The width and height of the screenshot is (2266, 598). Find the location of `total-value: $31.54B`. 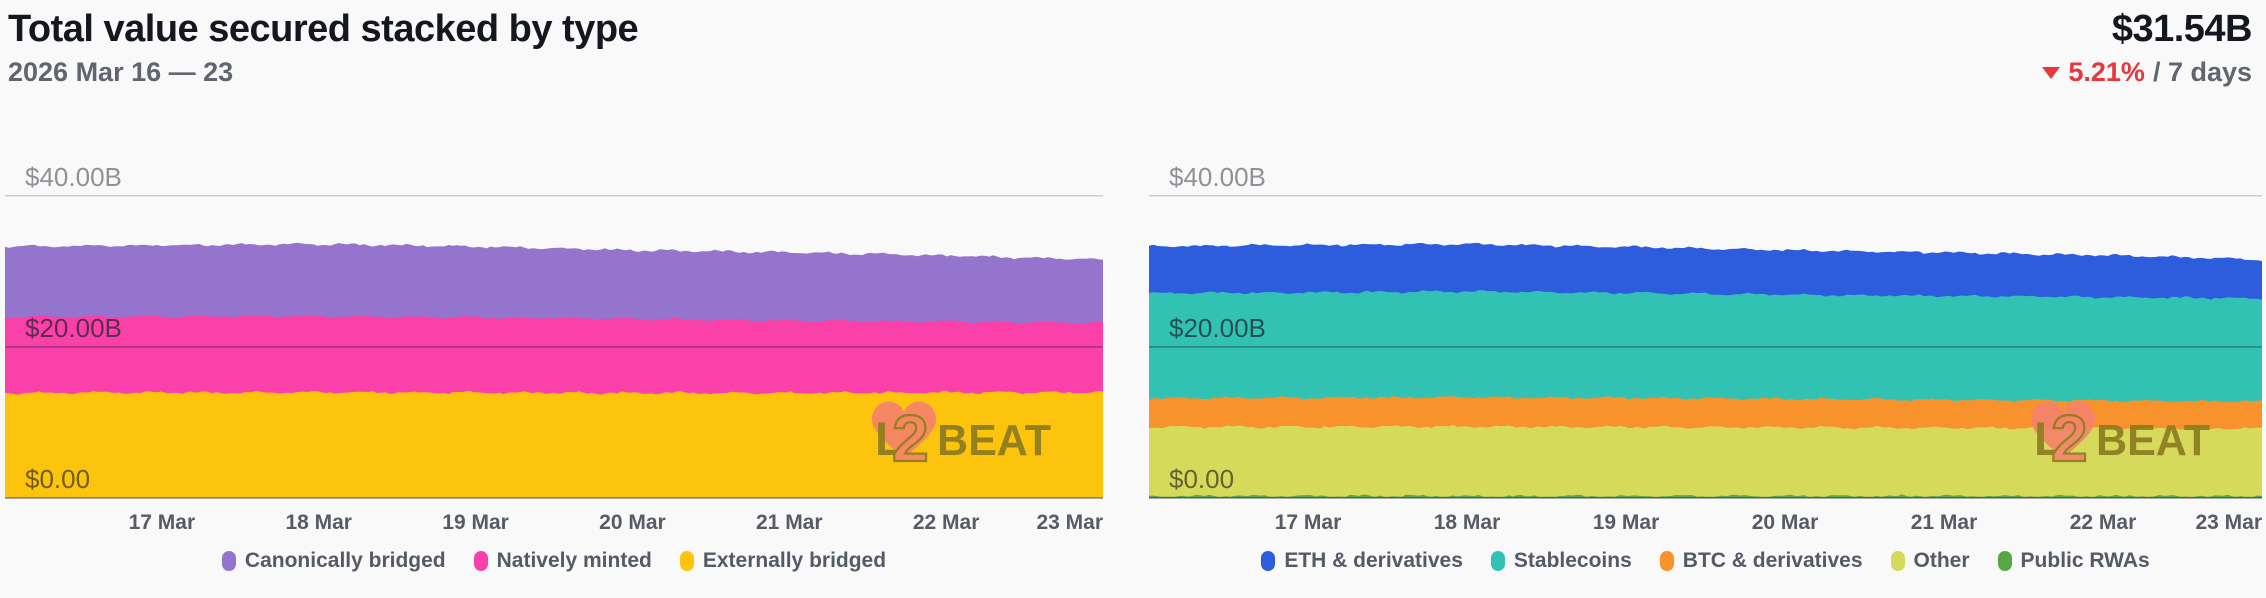

total-value: $31.54B is located at coordinates (2182, 29).